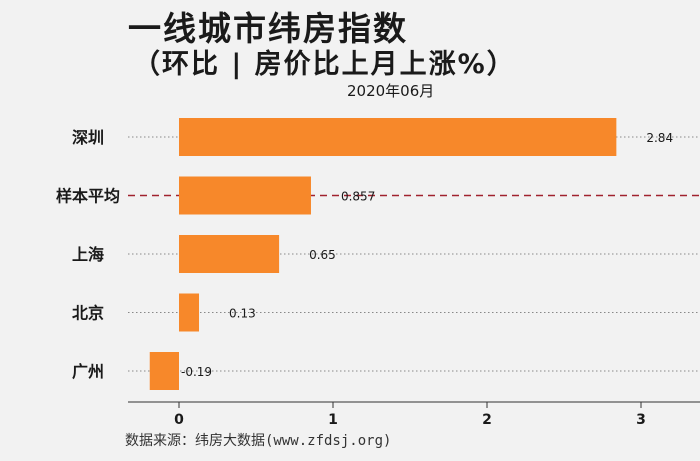 The width and height of the screenshot is (700, 461). Describe the element at coordinates (258, 441) in the screenshot. I see `data-source-note: 数据来源：纬房大数据(www.zfdsj.org)` at that location.